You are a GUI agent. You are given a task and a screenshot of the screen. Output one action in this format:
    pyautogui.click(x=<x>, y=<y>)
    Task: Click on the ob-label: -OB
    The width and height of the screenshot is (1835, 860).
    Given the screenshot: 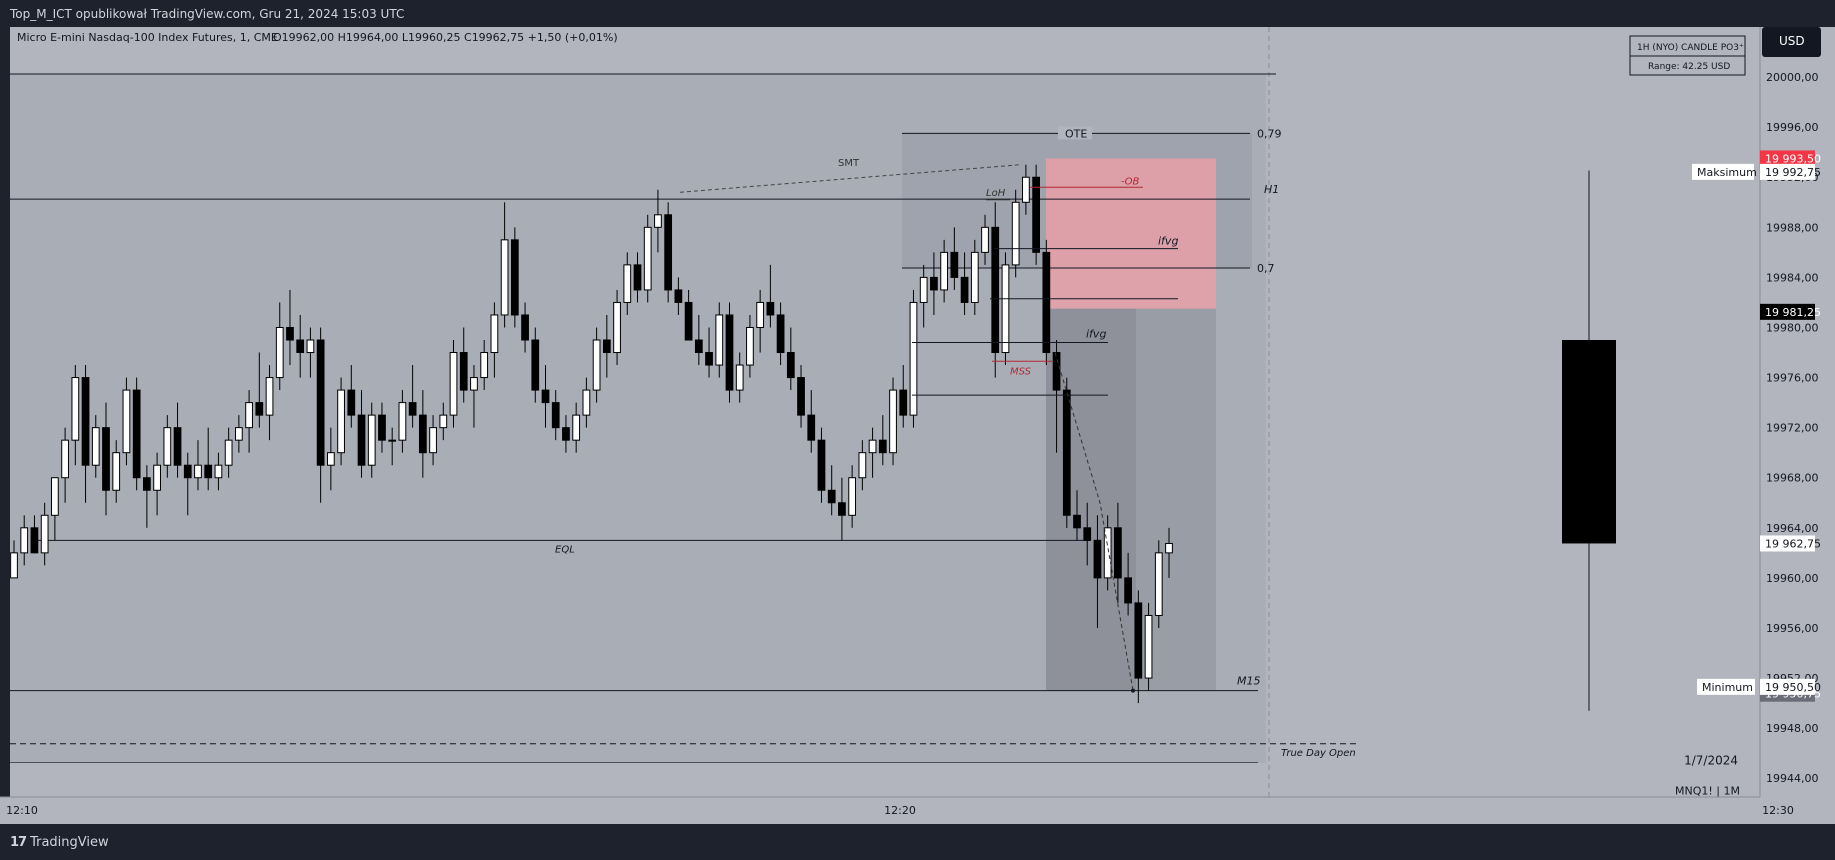 What is the action you would take?
    pyautogui.click(x=1130, y=181)
    